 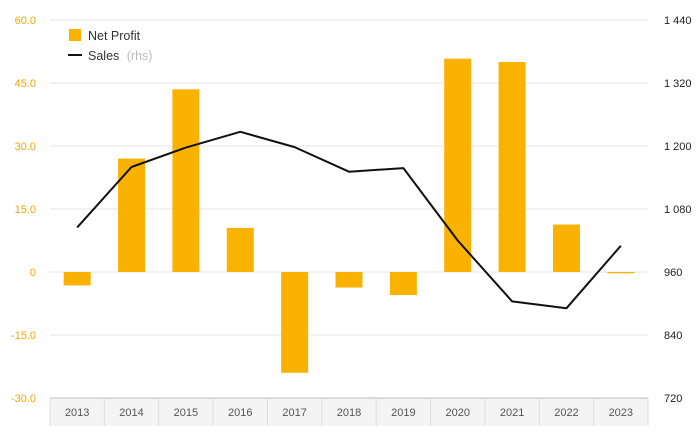 I want to click on x-tick-label: 2018, so click(x=349, y=413).